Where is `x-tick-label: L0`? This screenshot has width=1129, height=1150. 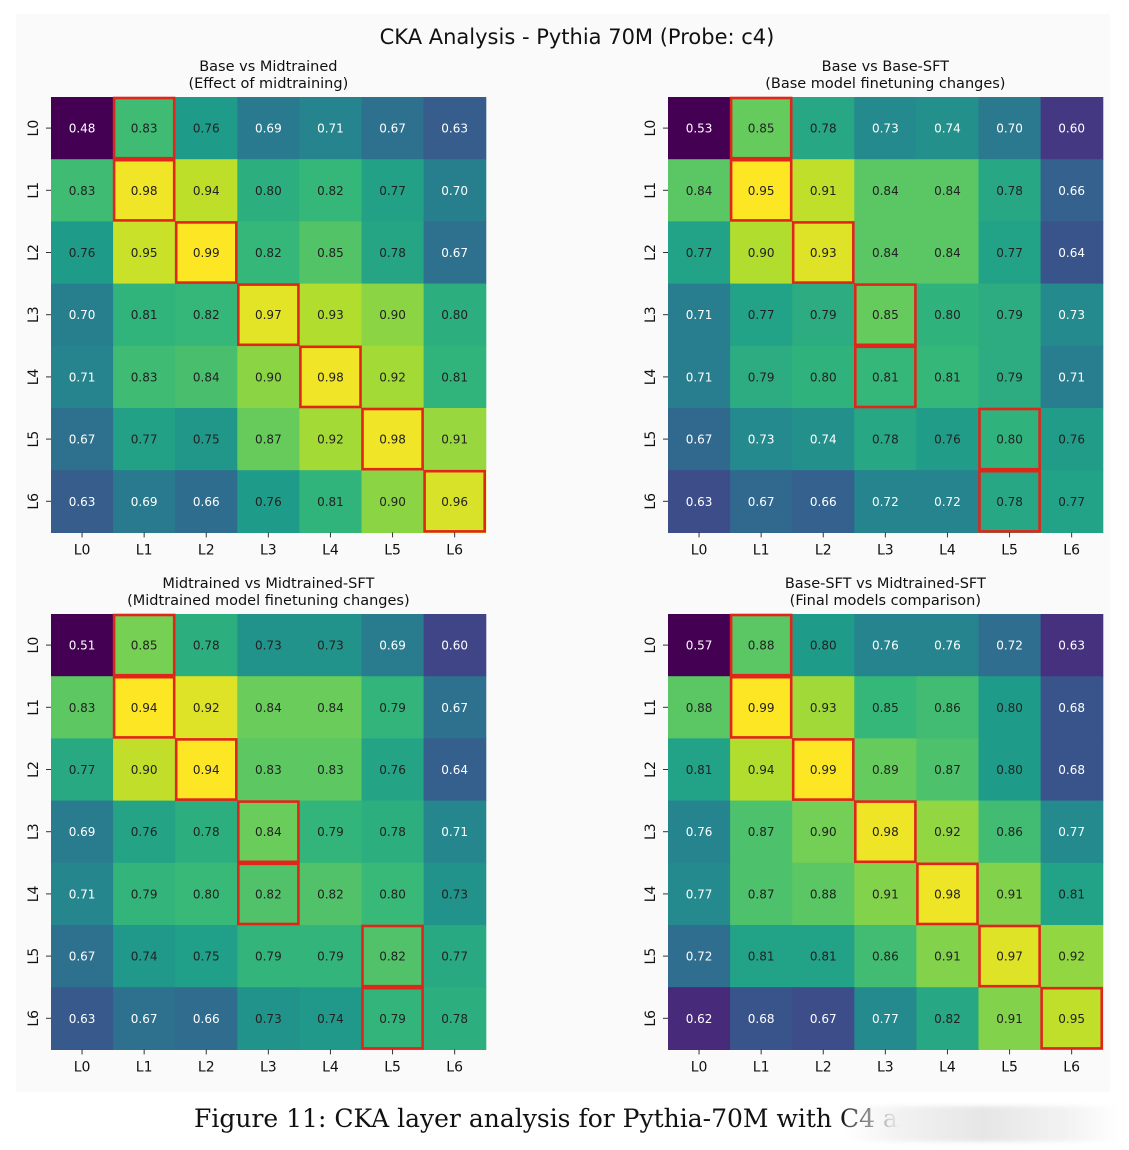 x-tick-label: L0 is located at coordinates (699, 1067).